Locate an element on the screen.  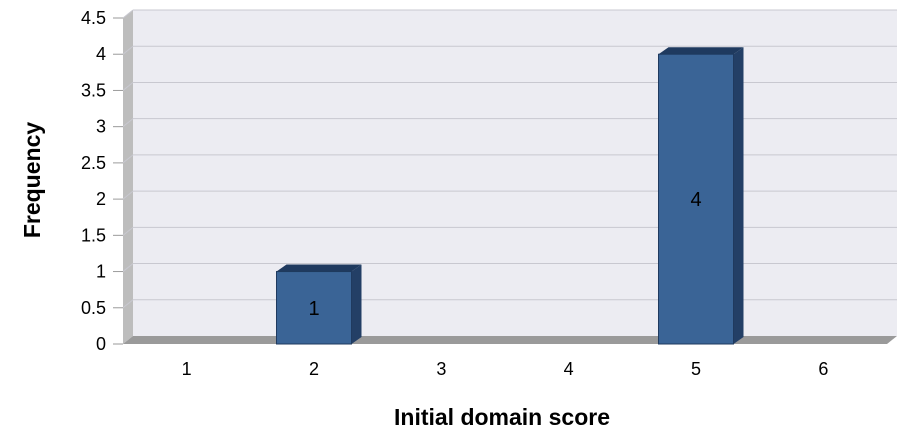
data-labels: 14 is located at coordinates (504, 254).